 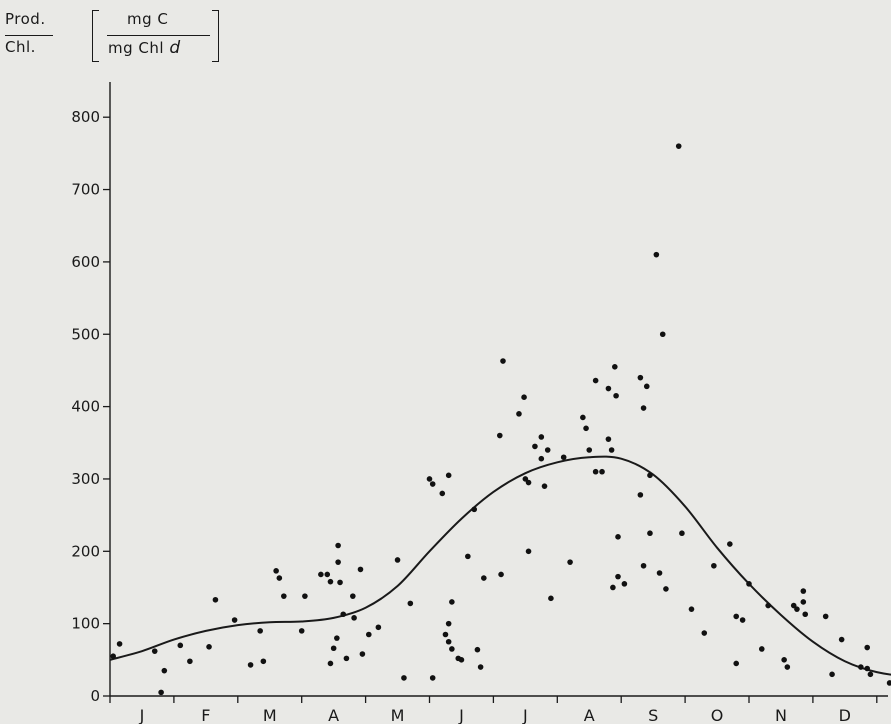 I want to click on month-label: S, so click(x=653, y=715).